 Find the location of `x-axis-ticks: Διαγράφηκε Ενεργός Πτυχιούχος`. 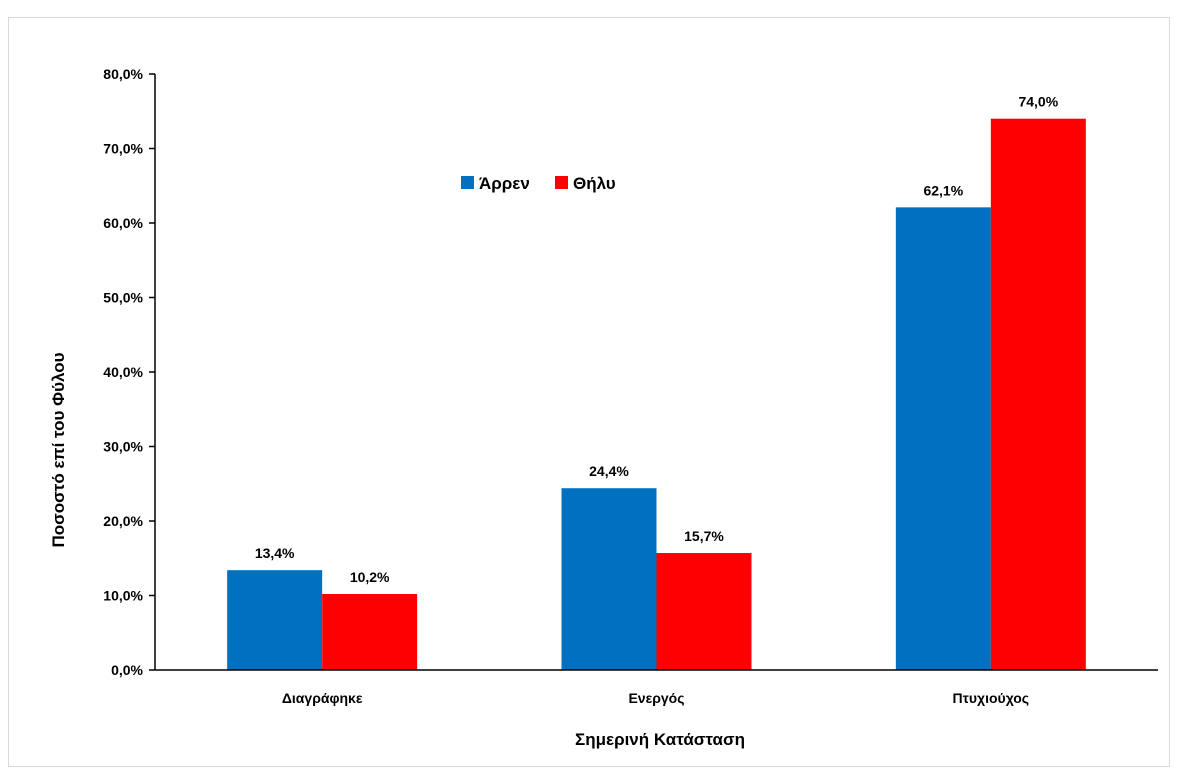

x-axis-ticks: Διαγράφηκε Ενεργός Πτυχιούχος is located at coordinates (655, 698).